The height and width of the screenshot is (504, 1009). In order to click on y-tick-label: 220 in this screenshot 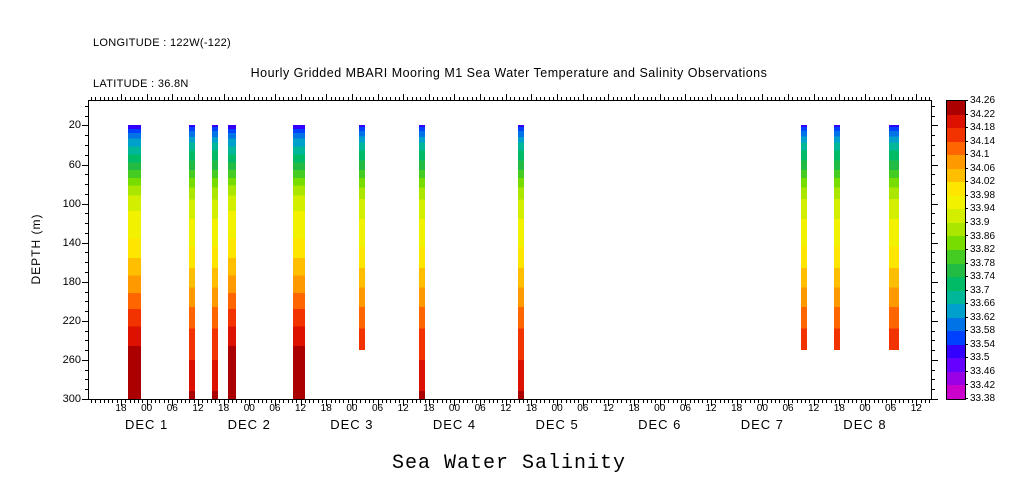, I will do `click(71, 320)`.